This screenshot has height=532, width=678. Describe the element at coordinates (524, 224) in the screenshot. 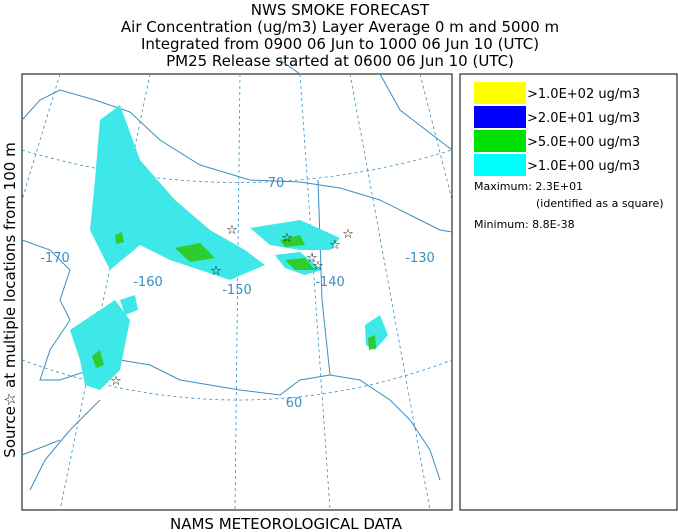

I see `minimum: Minimum: 8.8E-38` at that location.